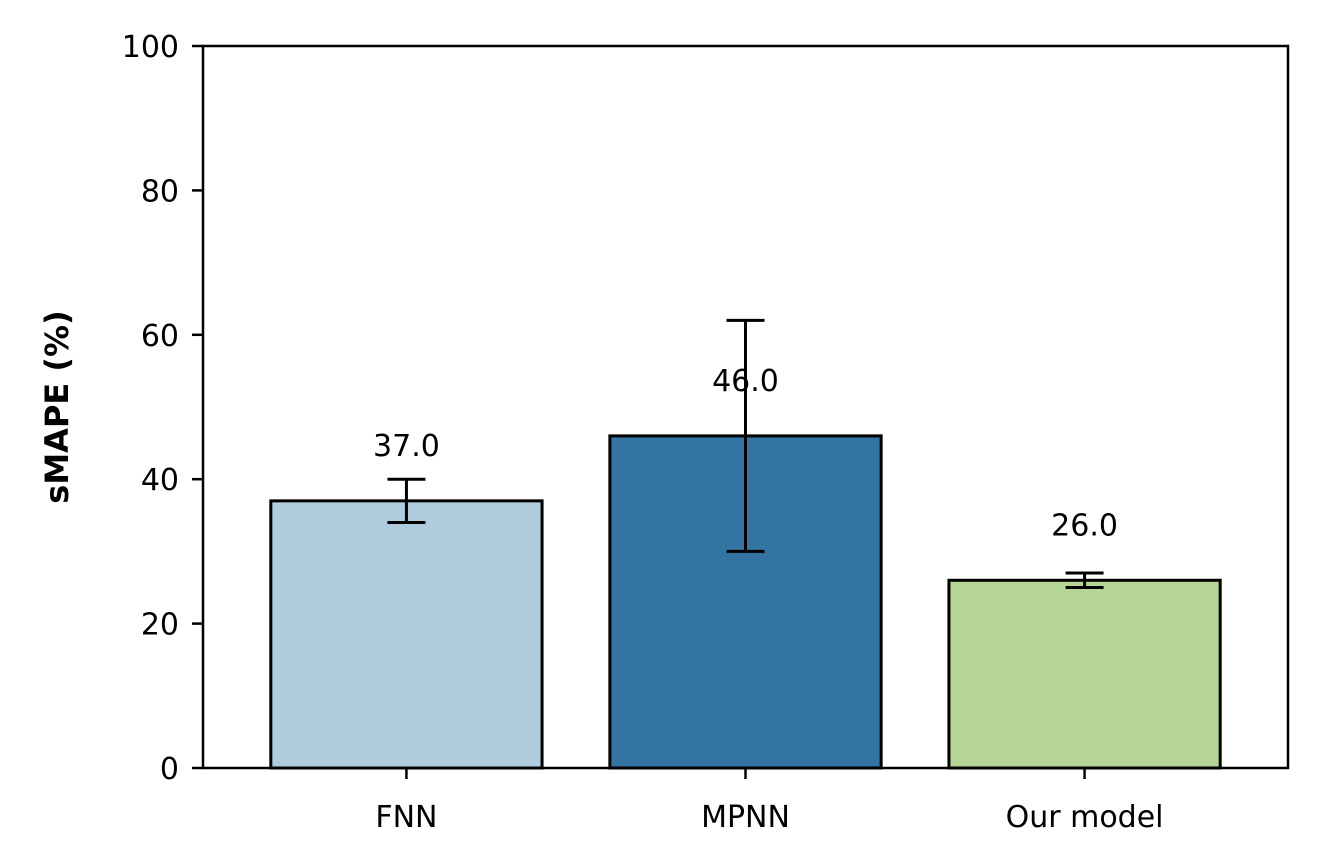 This screenshot has height=867, width=1318. What do you see at coordinates (160, 191) in the screenshot?
I see `y-tick-label: 80` at bounding box center [160, 191].